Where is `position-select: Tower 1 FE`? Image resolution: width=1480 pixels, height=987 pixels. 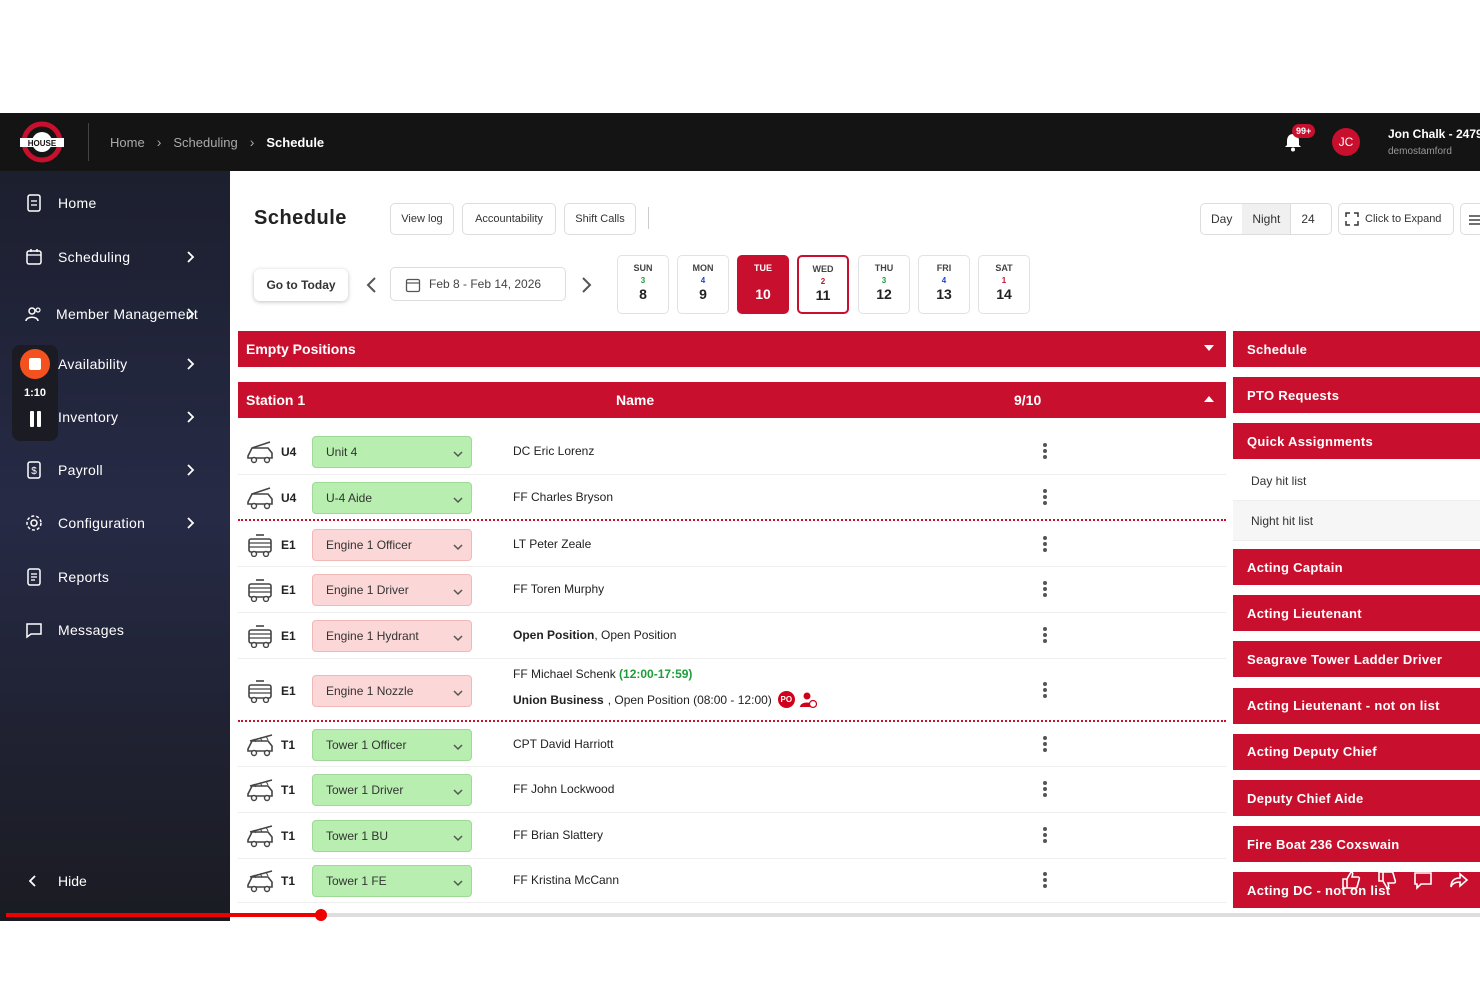 position-select: Tower 1 FE is located at coordinates (392, 881).